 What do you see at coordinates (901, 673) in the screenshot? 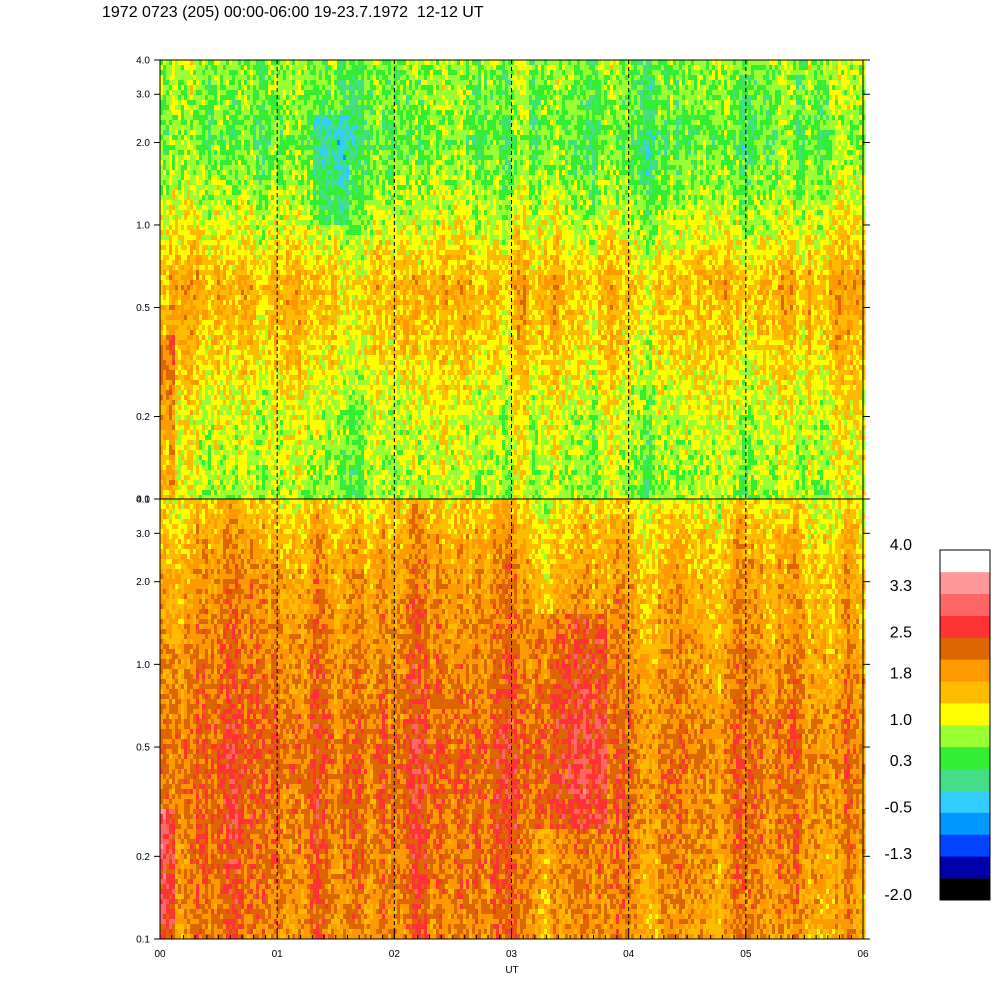
I see `colorbar-label: 1.8` at bounding box center [901, 673].